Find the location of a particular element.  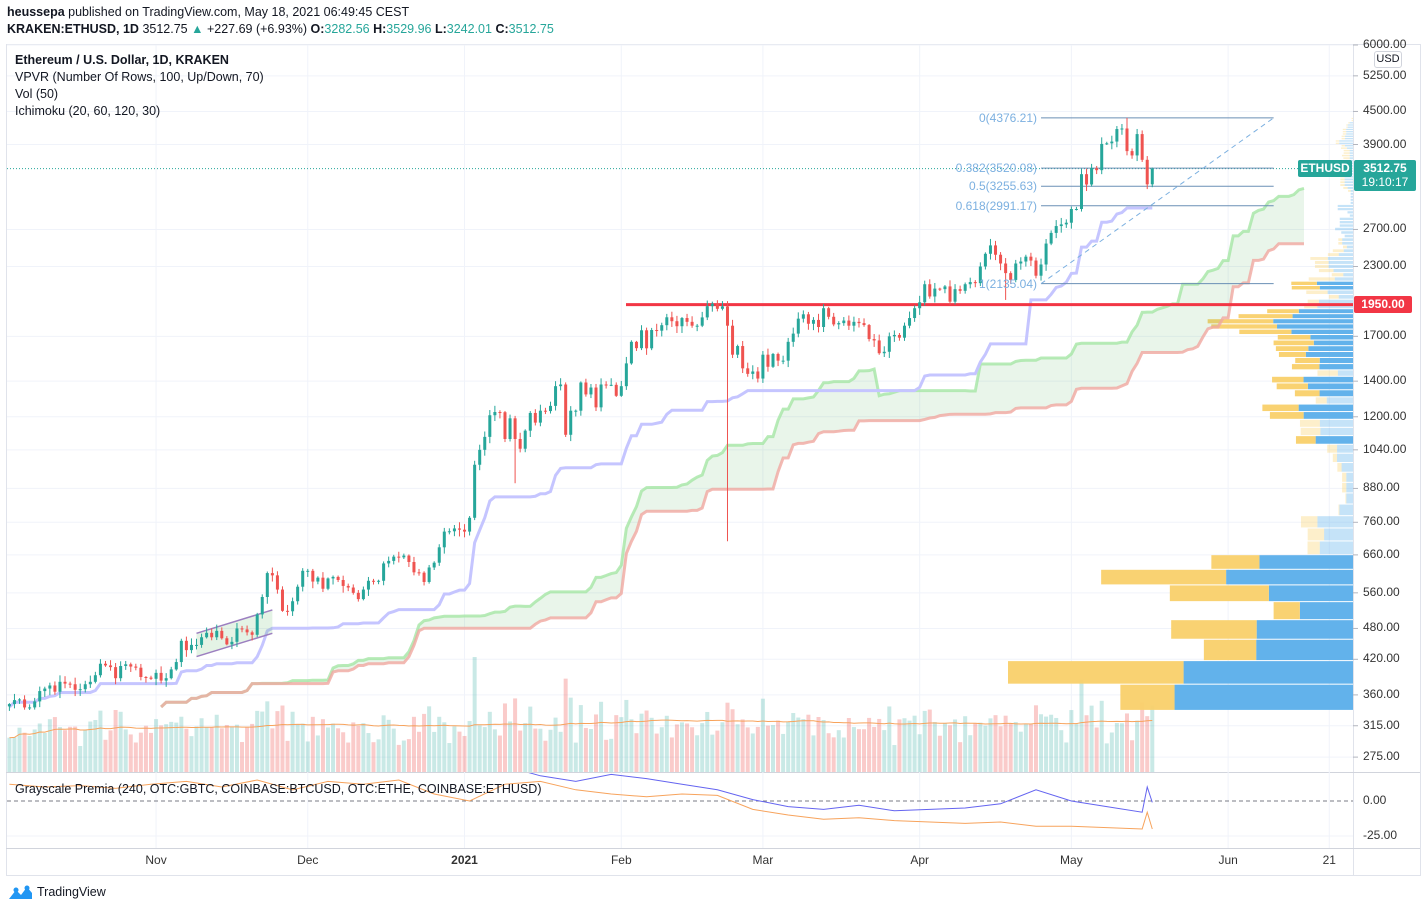

price-axis-label: 1400.00 is located at coordinates (1385, 380).